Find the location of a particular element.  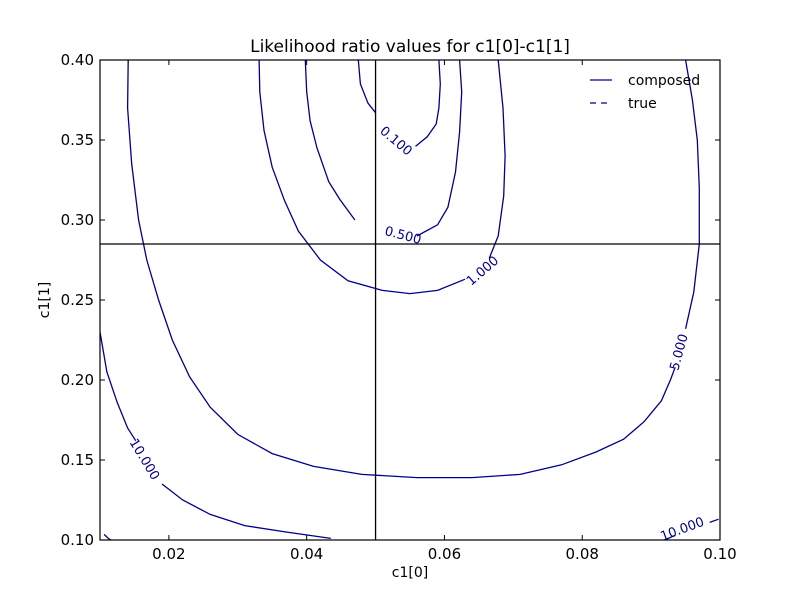

contour-label: 10.000 is located at coordinates (144, 459).